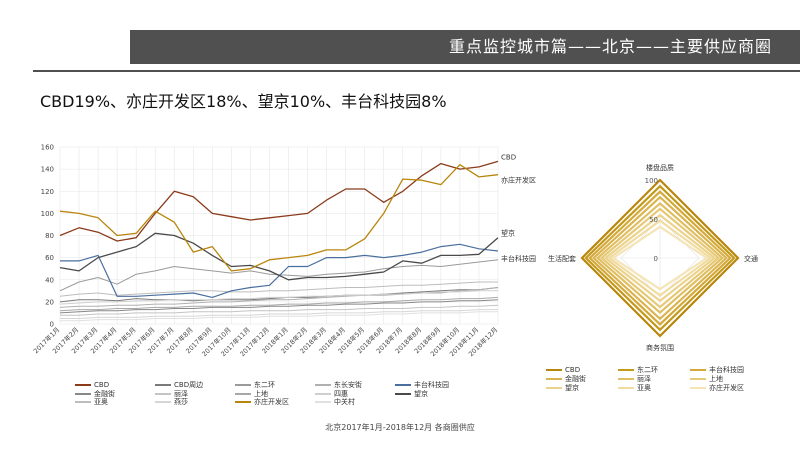  I want to click on radar-tick-label: 50, so click(653, 220).